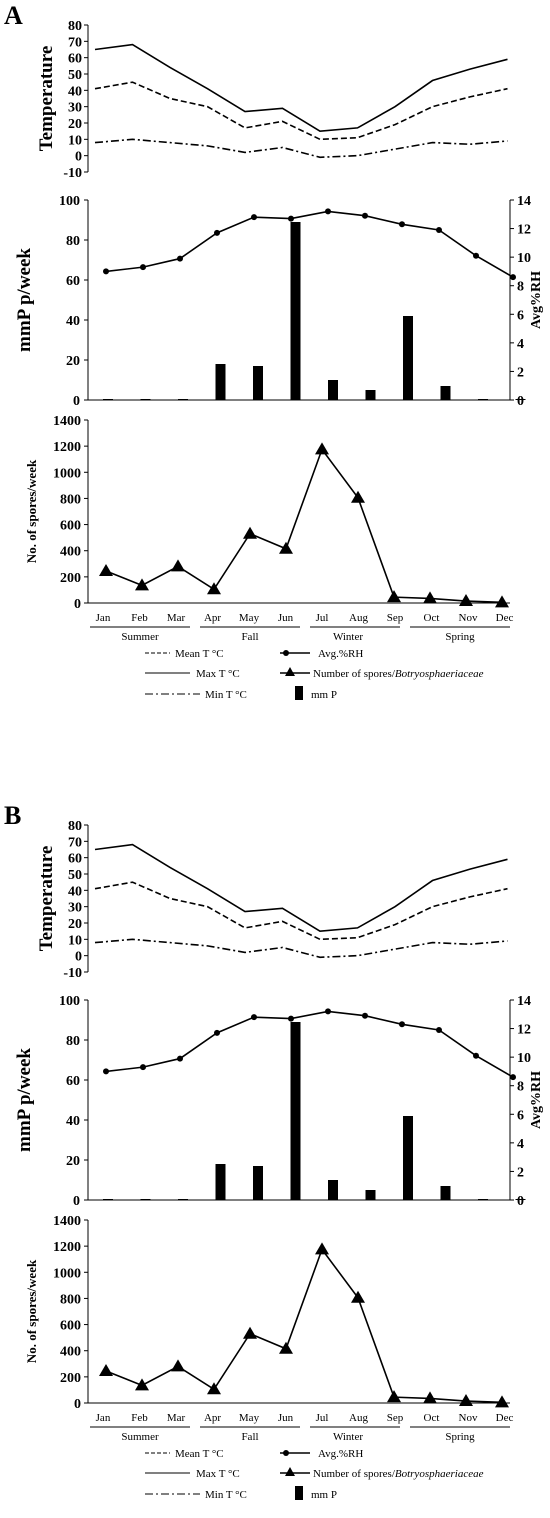  What do you see at coordinates (75, 91) in the screenshot?
I see `temperature-y-tick-label: 40` at bounding box center [75, 91].